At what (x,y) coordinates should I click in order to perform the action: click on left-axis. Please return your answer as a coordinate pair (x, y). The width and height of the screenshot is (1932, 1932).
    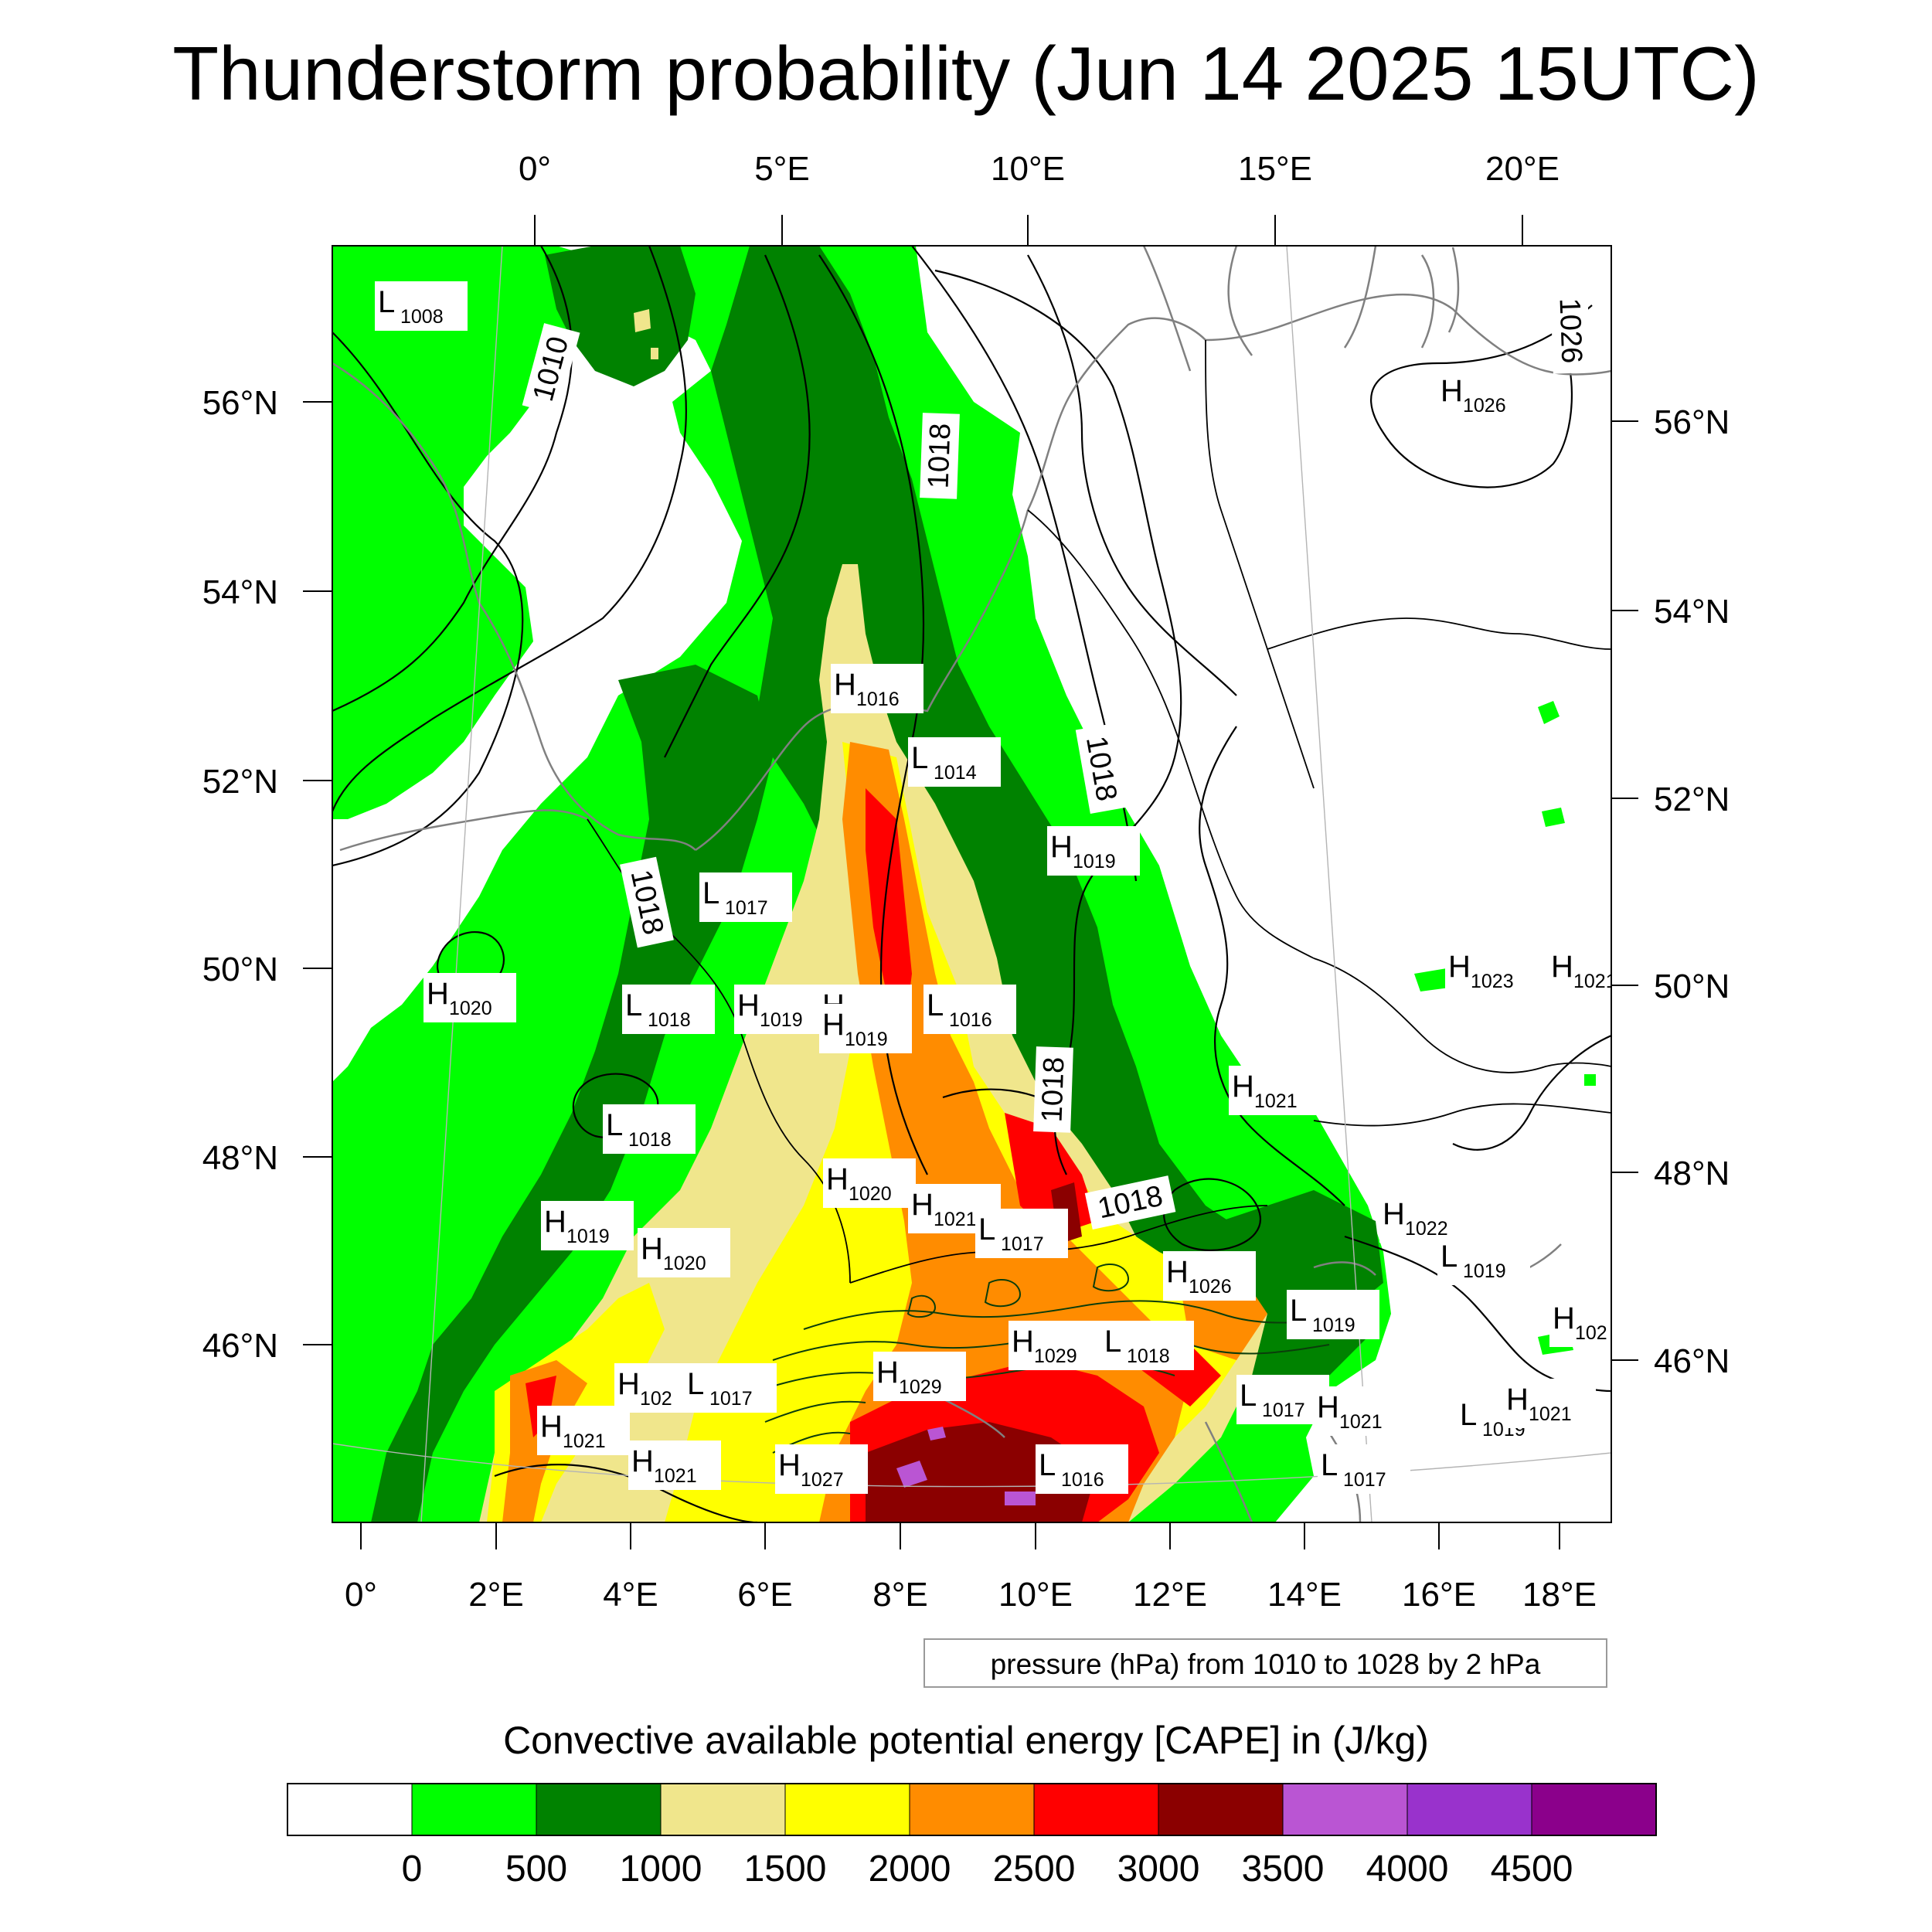
    Looking at the image, I should click on (317, 873).